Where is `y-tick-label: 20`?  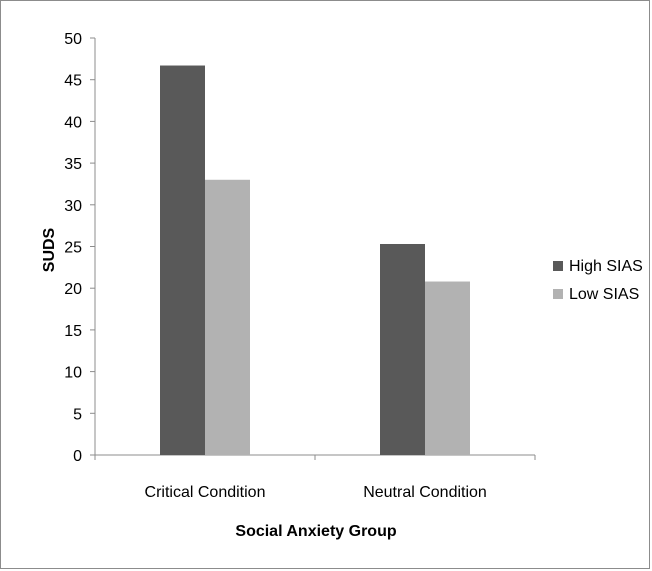 y-tick-label: 20 is located at coordinates (73, 289).